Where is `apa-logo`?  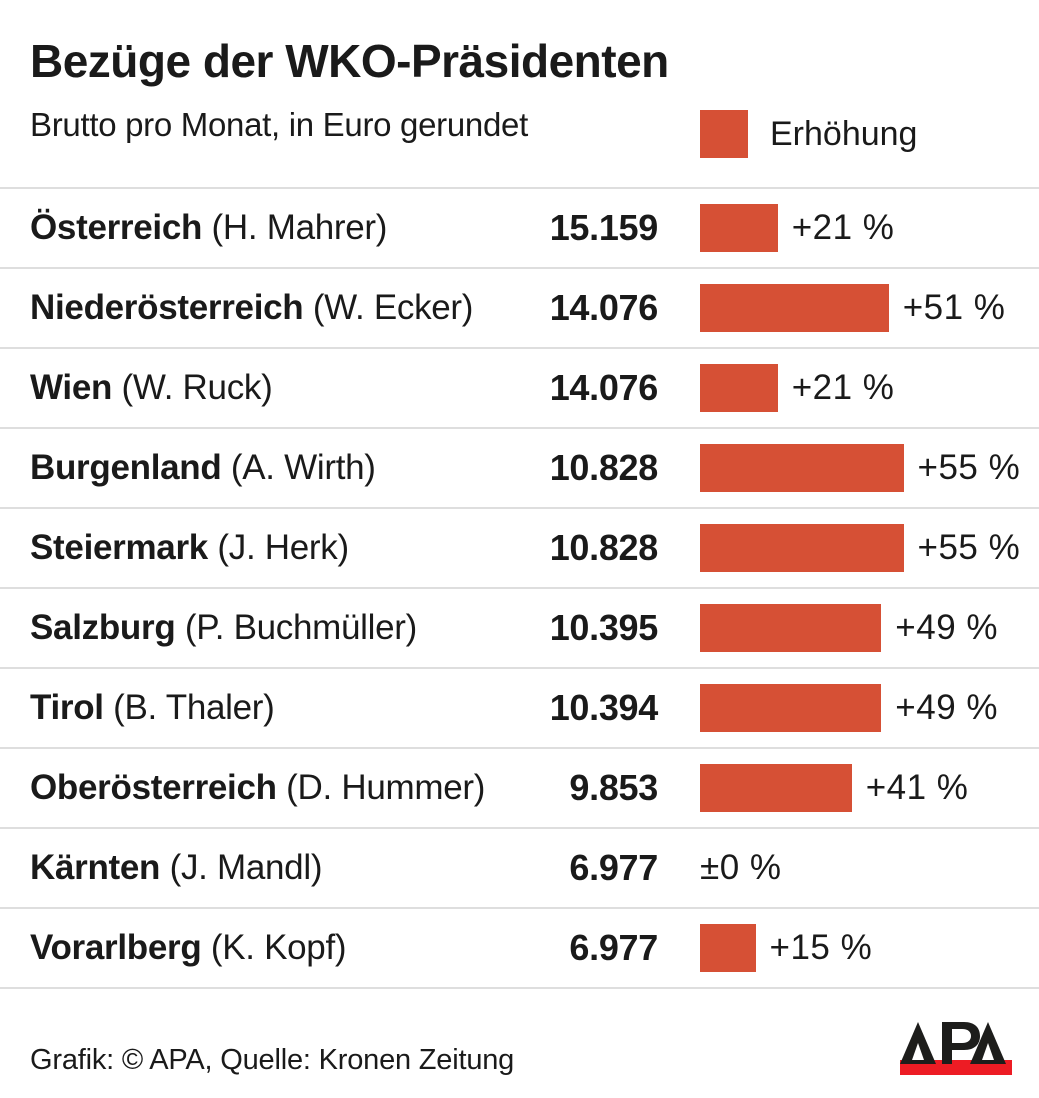
apa-logo is located at coordinates (956, 1046).